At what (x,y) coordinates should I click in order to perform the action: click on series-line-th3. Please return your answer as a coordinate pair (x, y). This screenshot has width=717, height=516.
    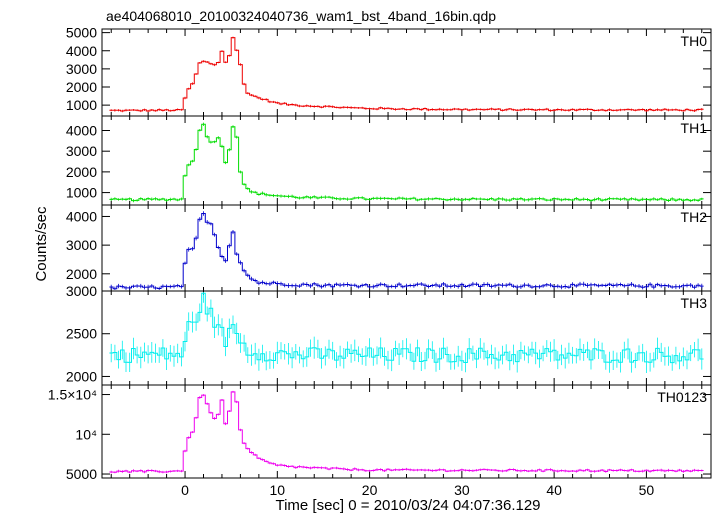
    Looking at the image, I should click on (406, 328).